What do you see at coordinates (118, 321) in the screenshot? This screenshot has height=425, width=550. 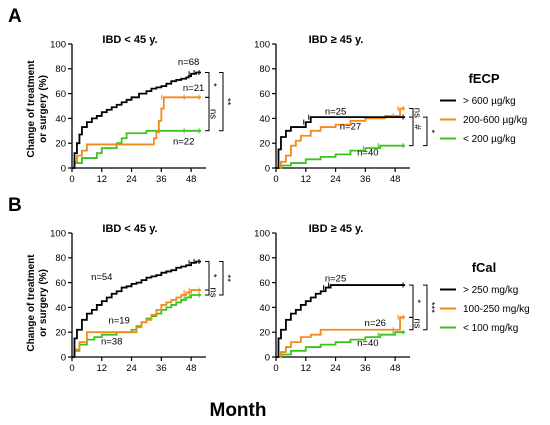 I see `series-count-label: n=19` at bounding box center [118, 321].